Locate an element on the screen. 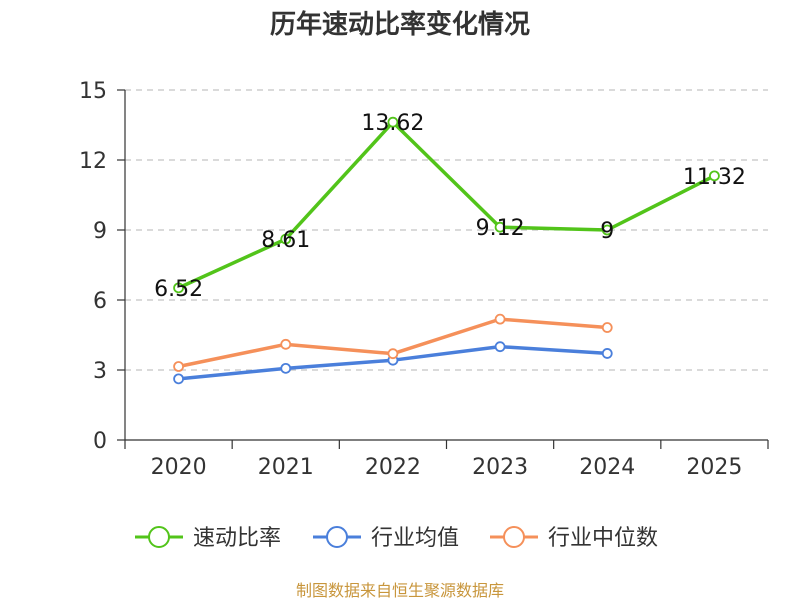 The height and width of the screenshot is (600, 800). data-label: 13.62 is located at coordinates (392, 123).